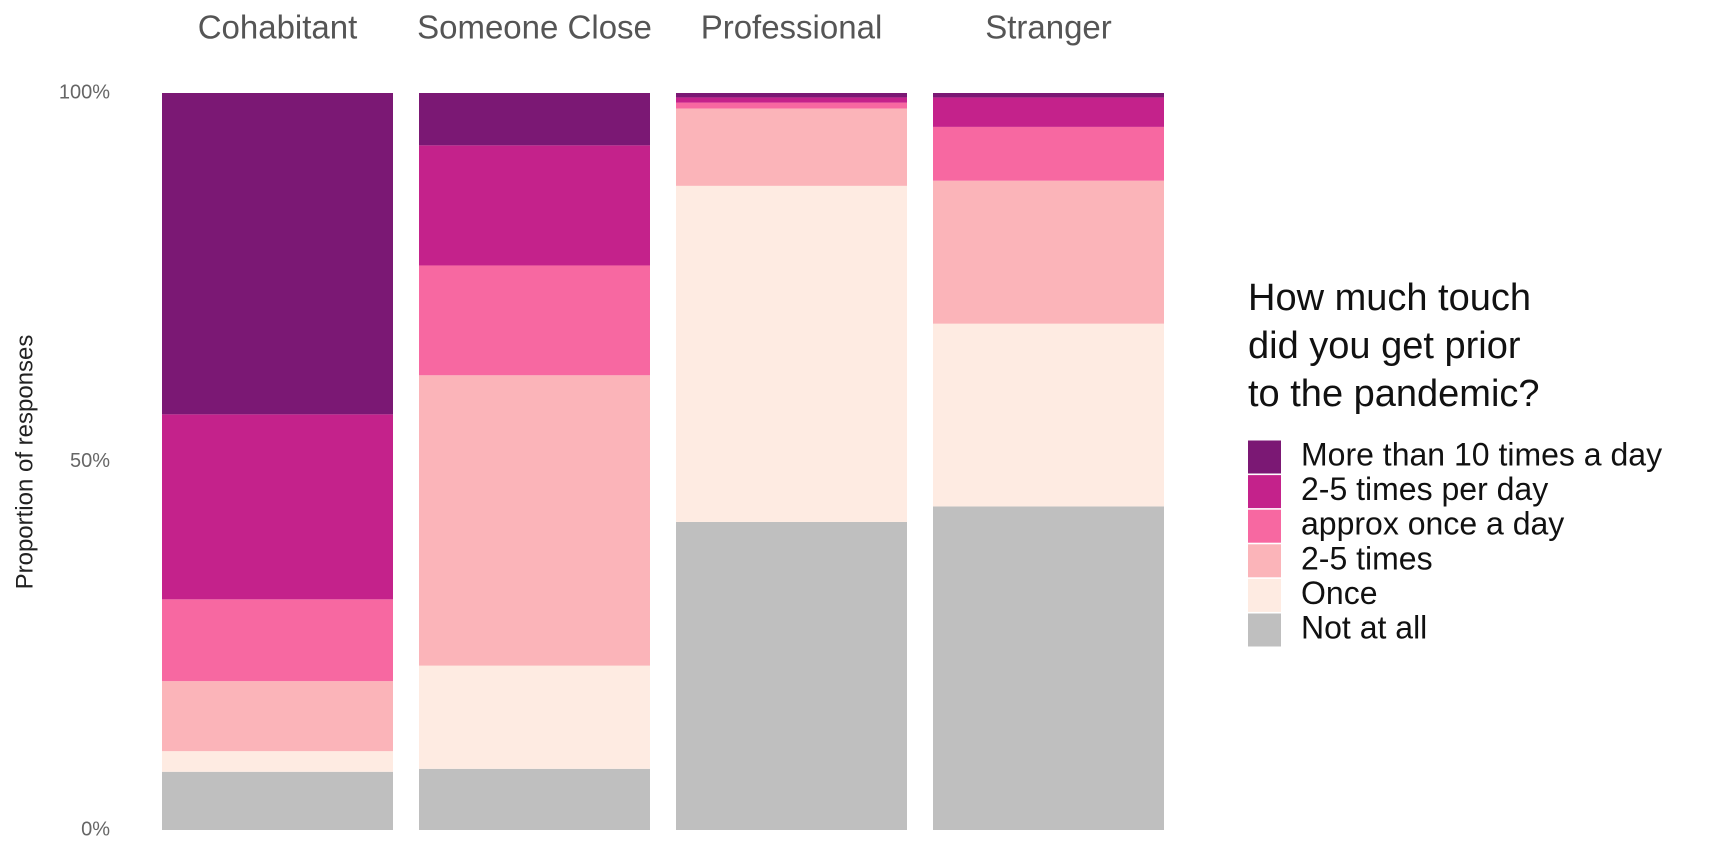 The image size is (1727, 846). Describe the element at coordinates (1367, 558) in the screenshot. I see `legend-label: 2-5 times` at that location.